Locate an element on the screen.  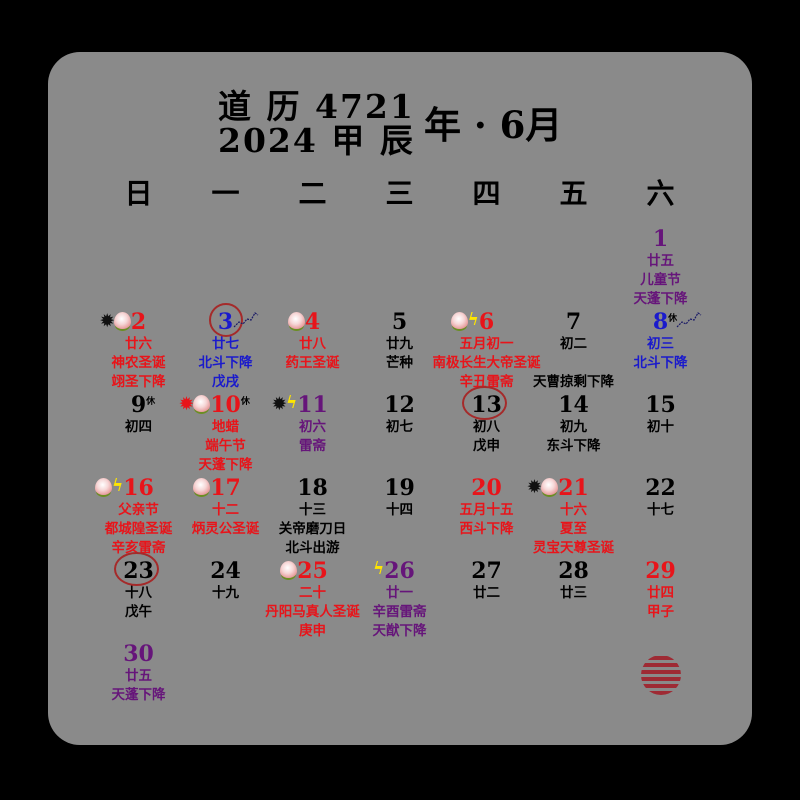
lunar-info-line: 廿五 is located at coordinates (660, 261).